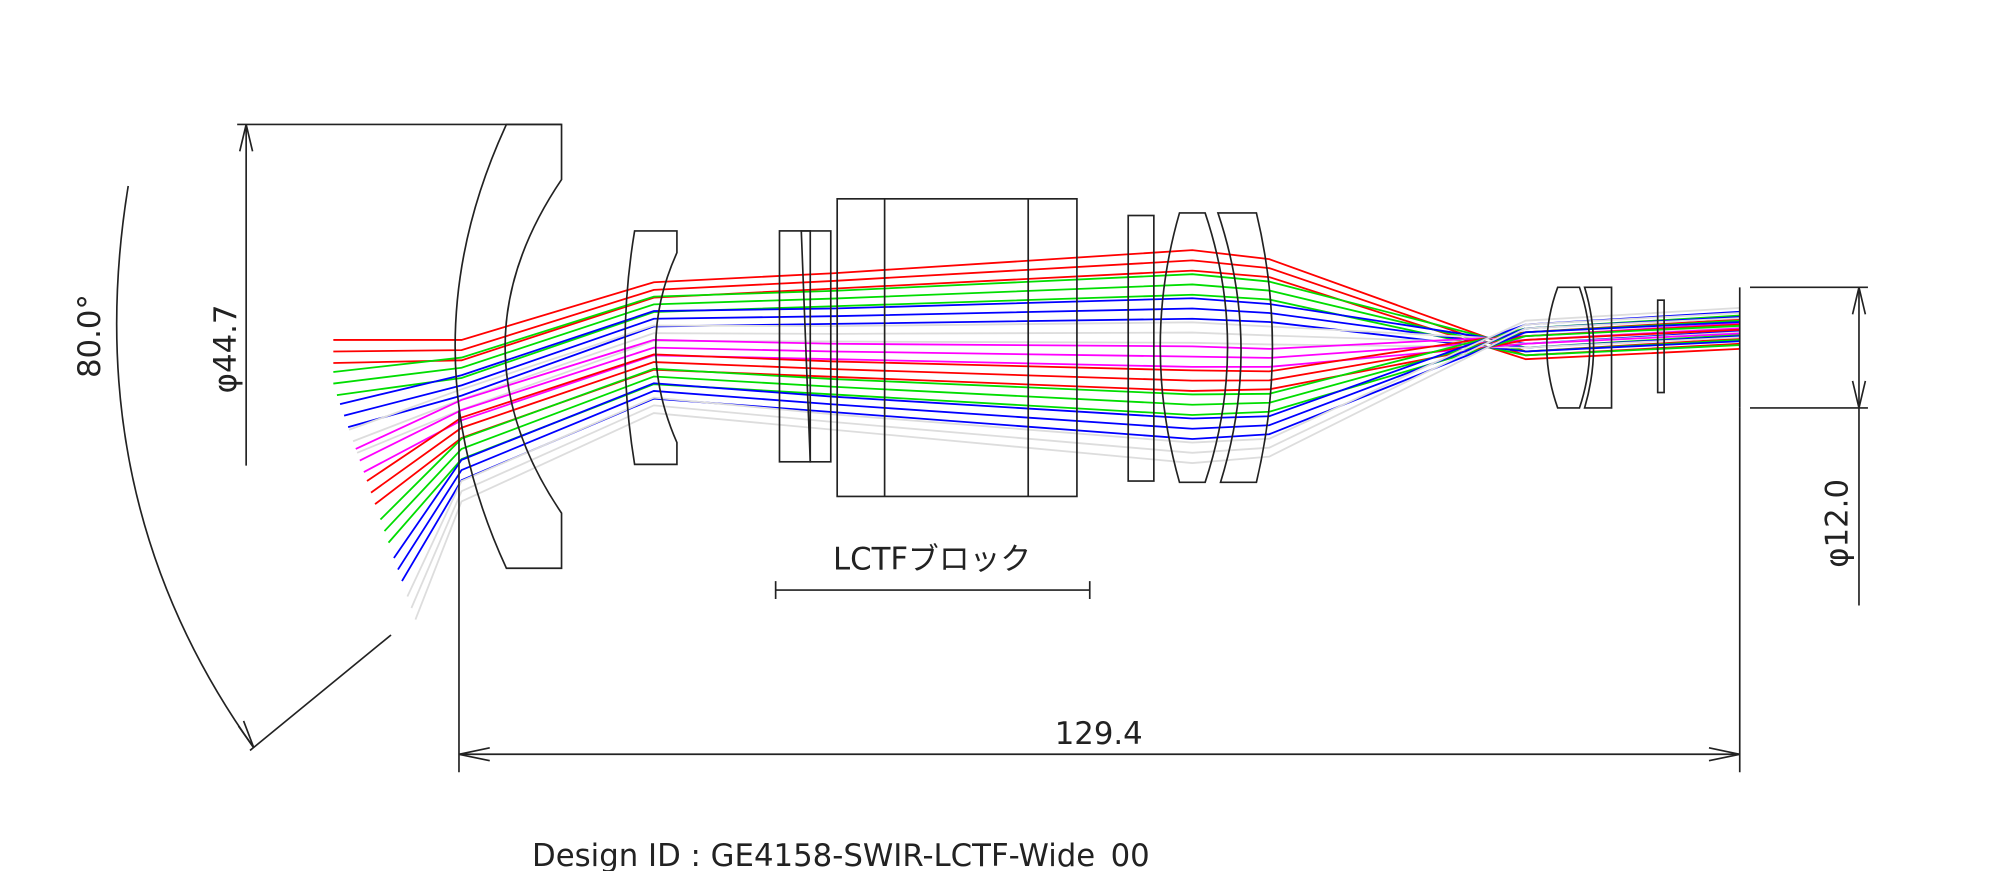  What do you see at coordinates (320, 693) in the screenshot?
I see `angle-leader` at bounding box center [320, 693].